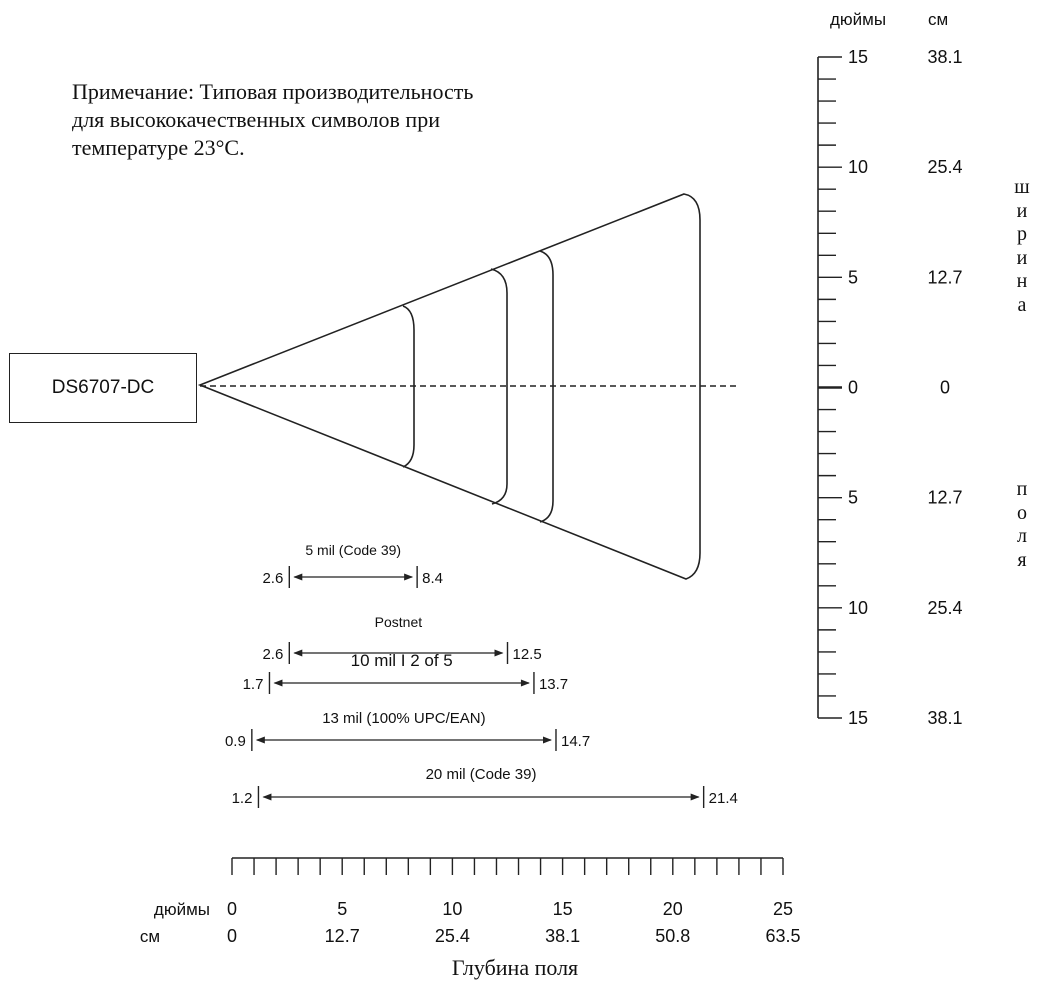  Describe the element at coordinates (507, 866) in the screenshot. I see `depth-scale-ticks` at that location.